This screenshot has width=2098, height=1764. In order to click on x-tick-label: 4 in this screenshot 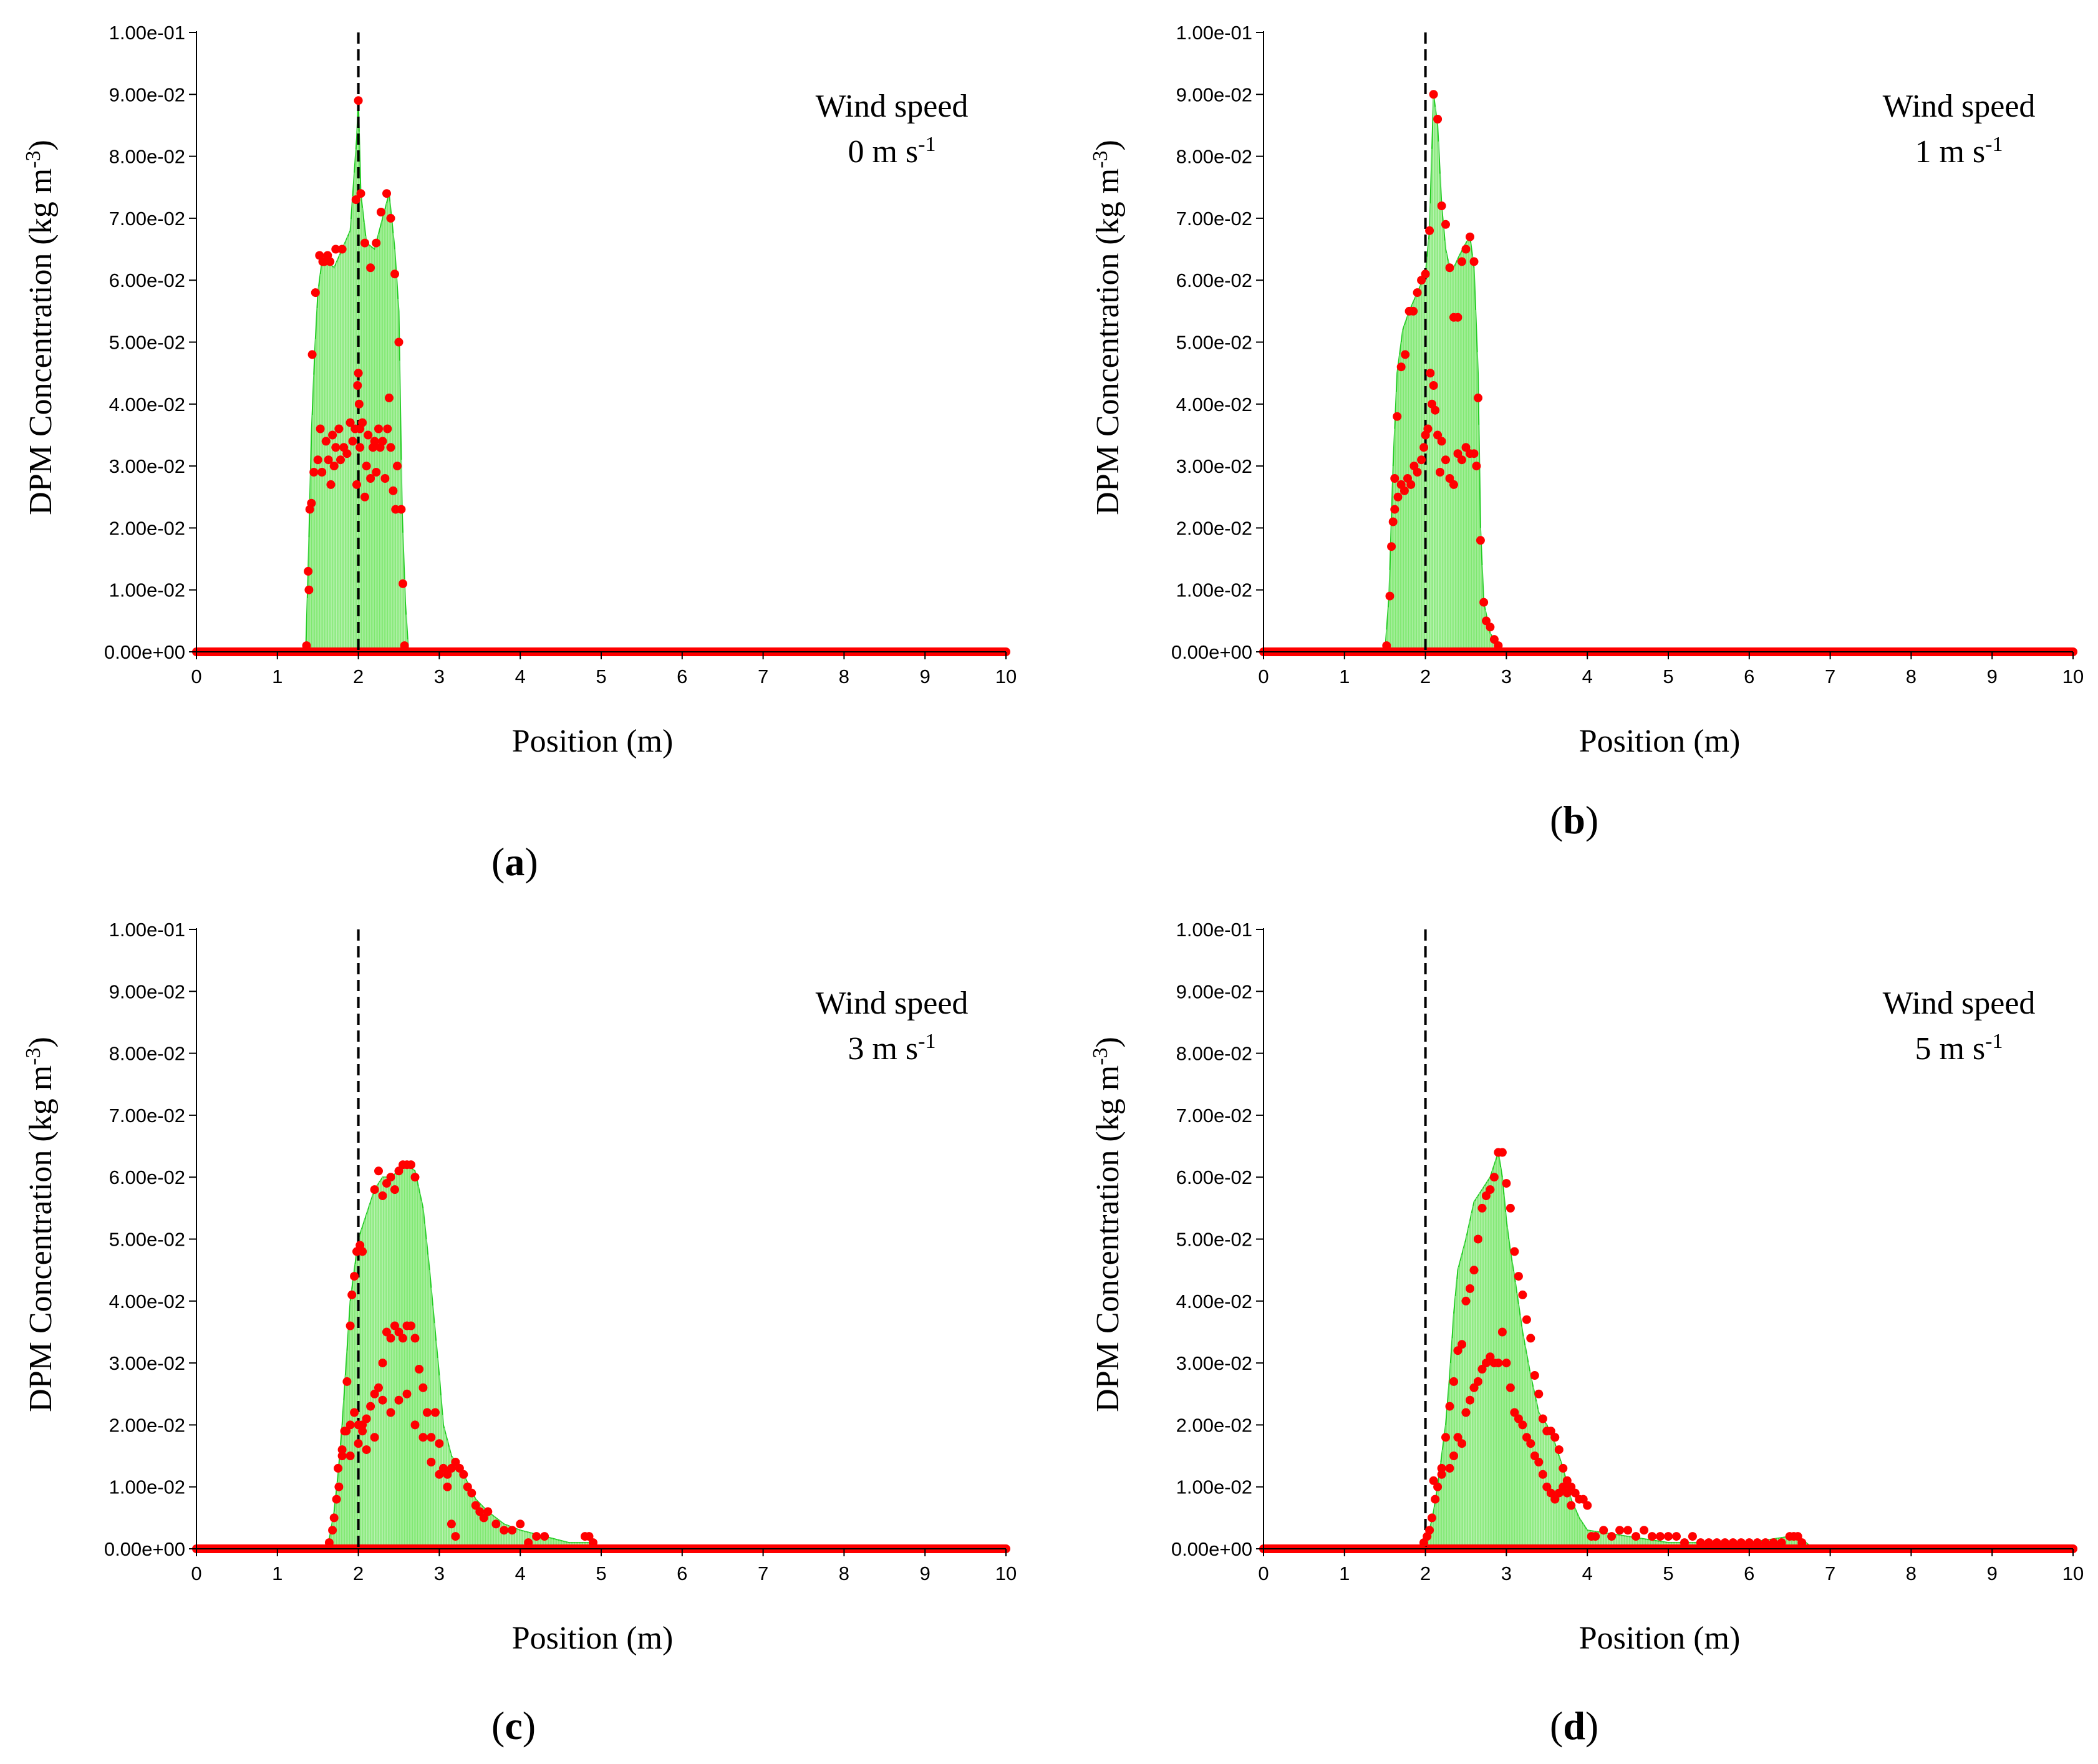, I will do `click(520, 676)`.